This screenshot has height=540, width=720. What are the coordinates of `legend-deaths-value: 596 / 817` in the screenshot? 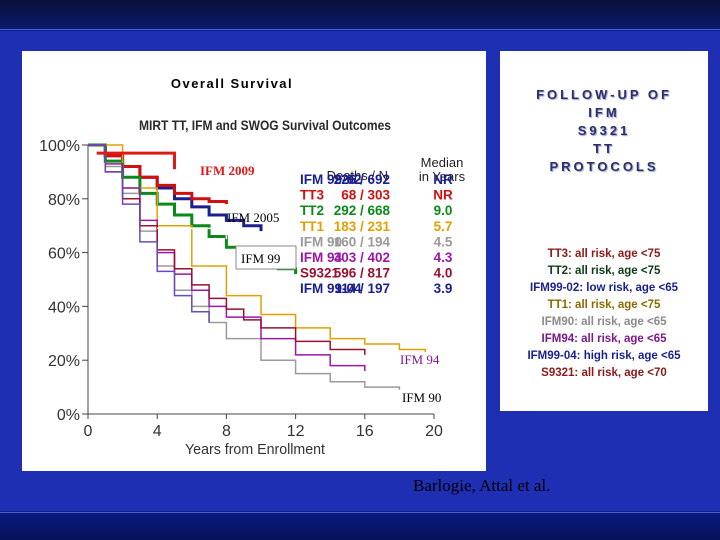 It's located at (362, 273).